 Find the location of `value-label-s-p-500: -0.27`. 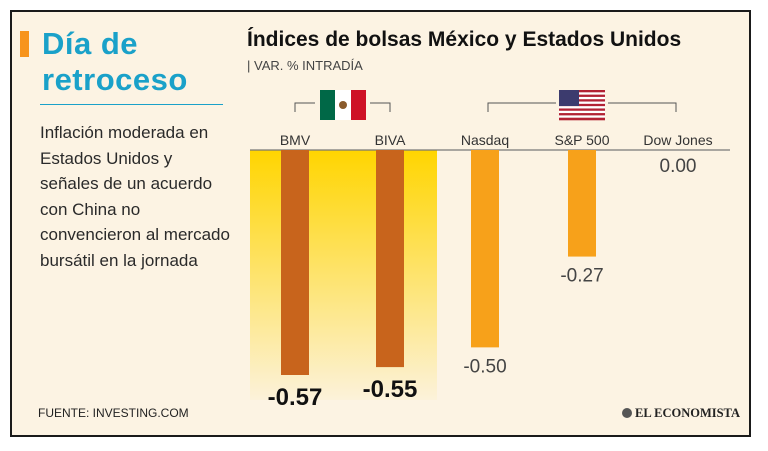

value-label-s-p-500: -0.27 is located at coordinates (581, 276).